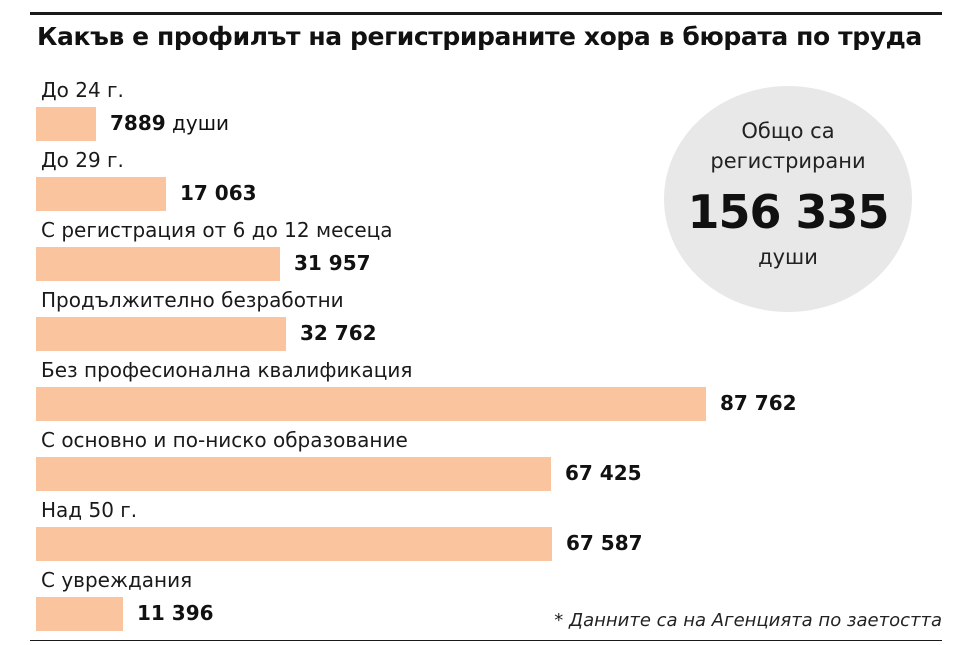  I want to click on value-label: 32 762, so click(338, 333).